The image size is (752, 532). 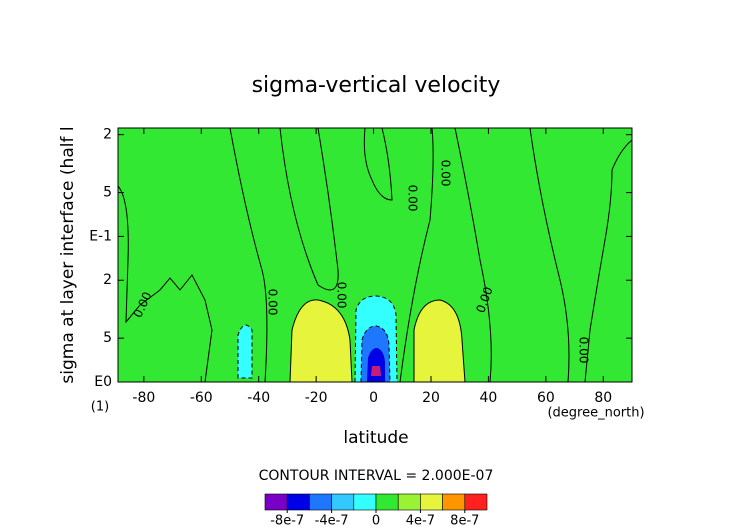 What do you see at coordinates (103, 382) in the screenshot?
I see `y-tick-label: E0` at bounding box center [103, 382].